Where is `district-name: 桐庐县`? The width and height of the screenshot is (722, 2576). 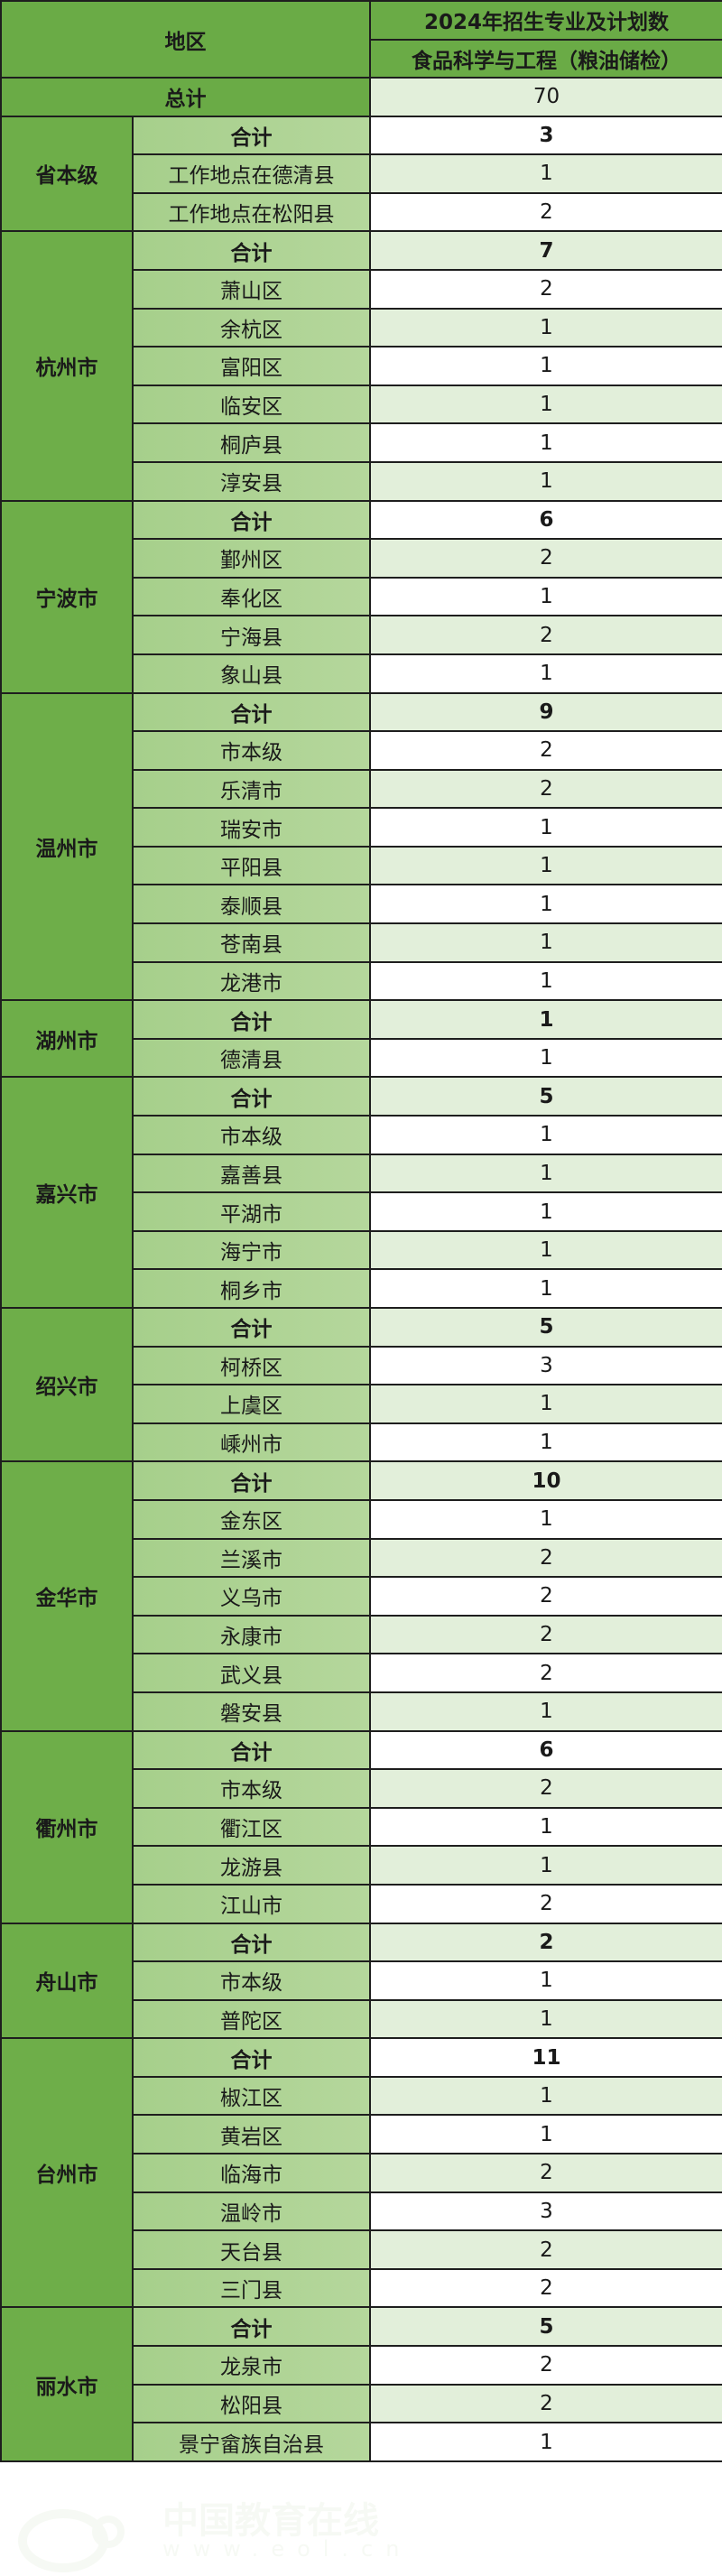 district-name: 桐庐县 is located at coordinates (252, 442).